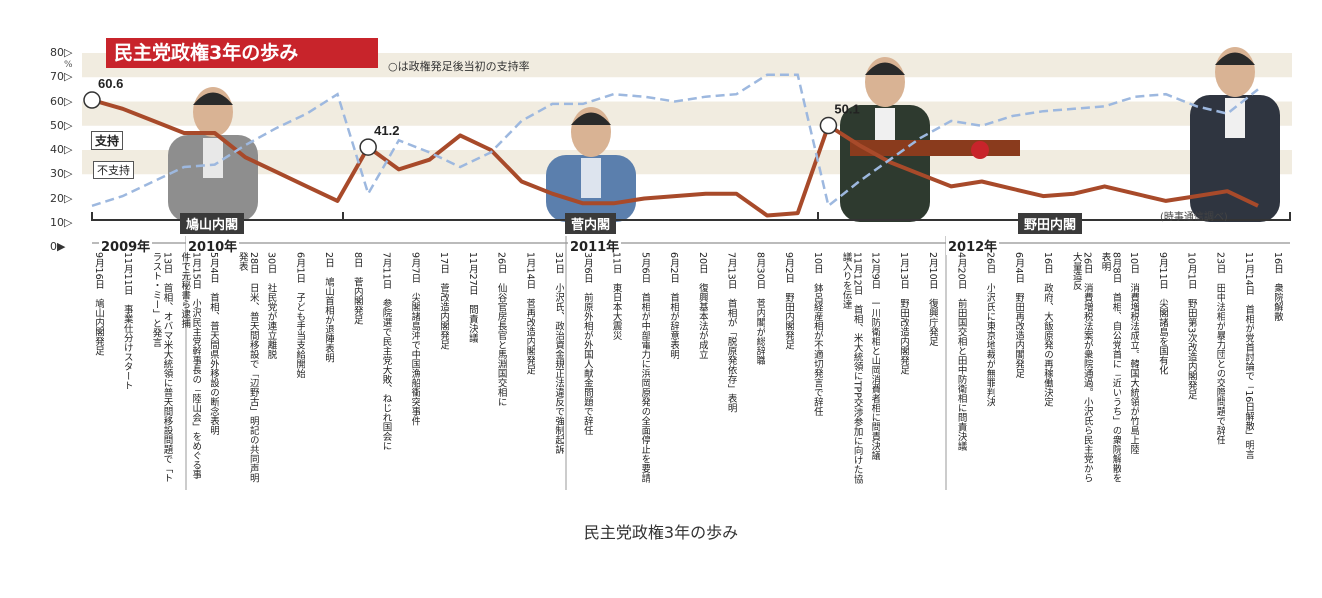  I want to click on cabinet-label-hatoyama: 鳩山内閣, so click(212, 223).